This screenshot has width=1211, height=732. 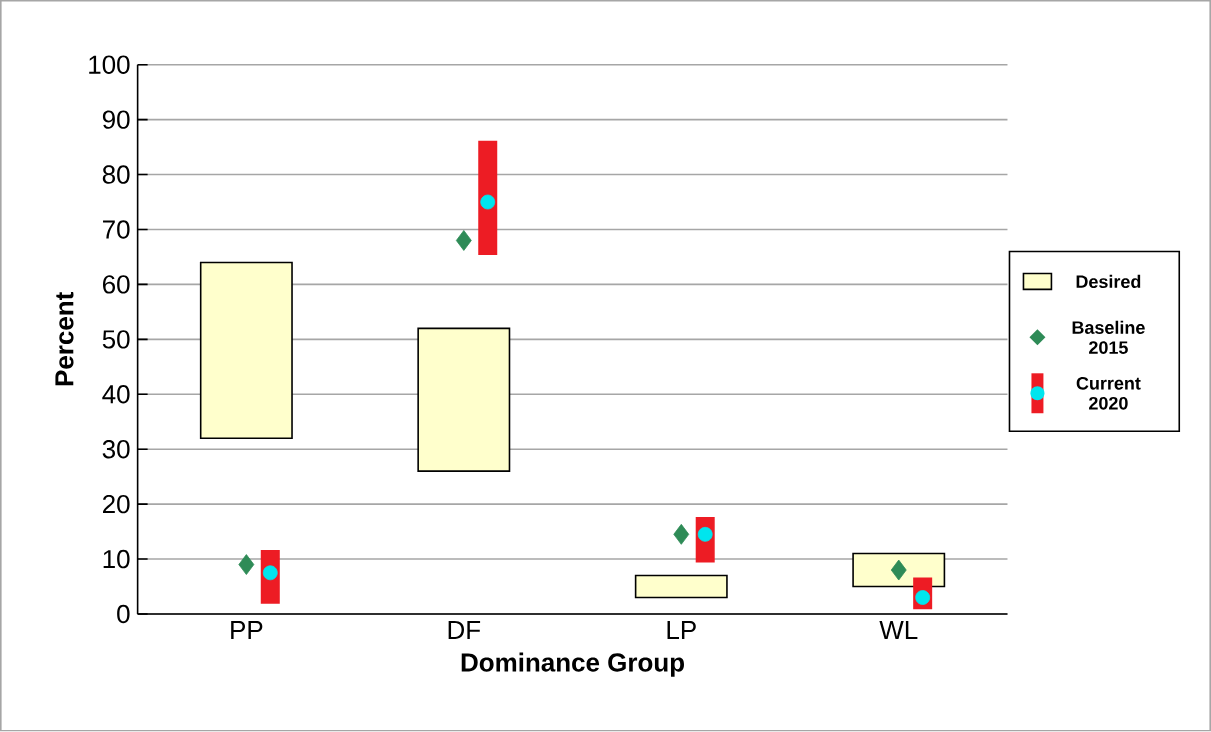 I want to click on legend-label: Baseline 2015, so click(x=1108, y=337).